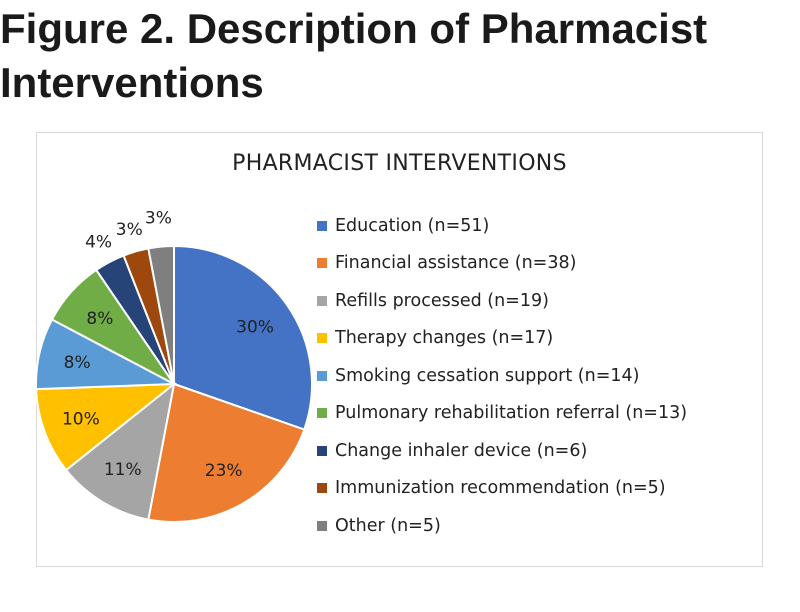 The width and height of the screenshot is (800, 612). I want to click on legend-label: Change inhaler device (n=6), so click(461, 450).